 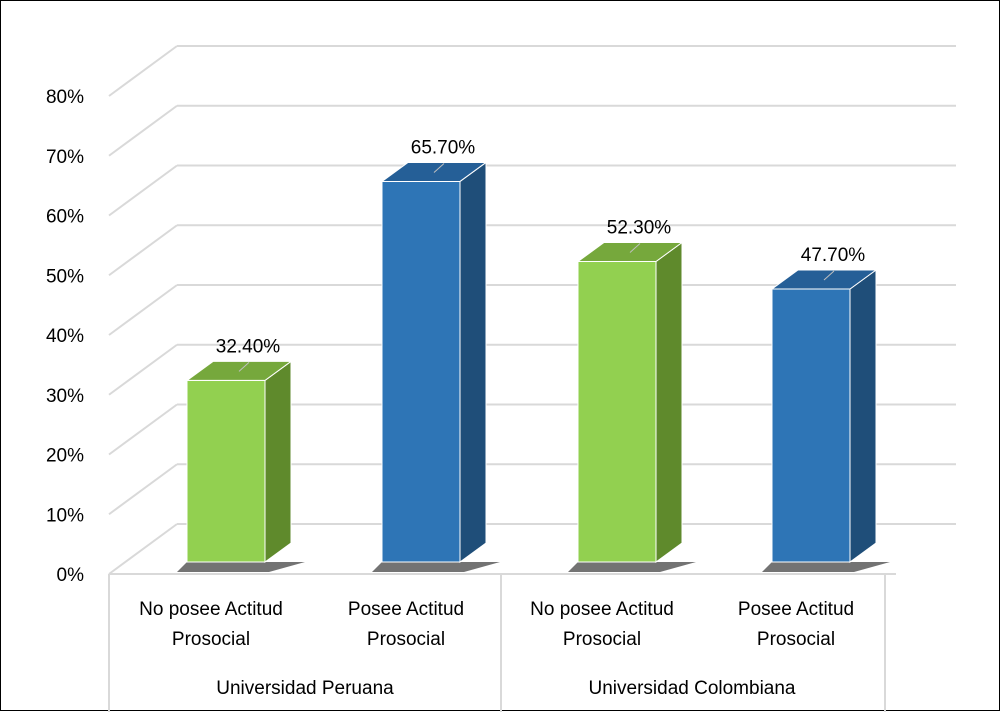 I want to click on y-tick-label: 40%, so click(x=65, y=336).